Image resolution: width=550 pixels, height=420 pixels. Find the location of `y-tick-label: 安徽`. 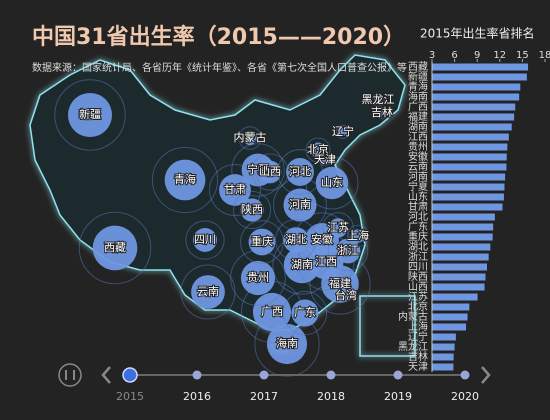

y-tick-label: 安徽 is located at coordinates (418, 156).